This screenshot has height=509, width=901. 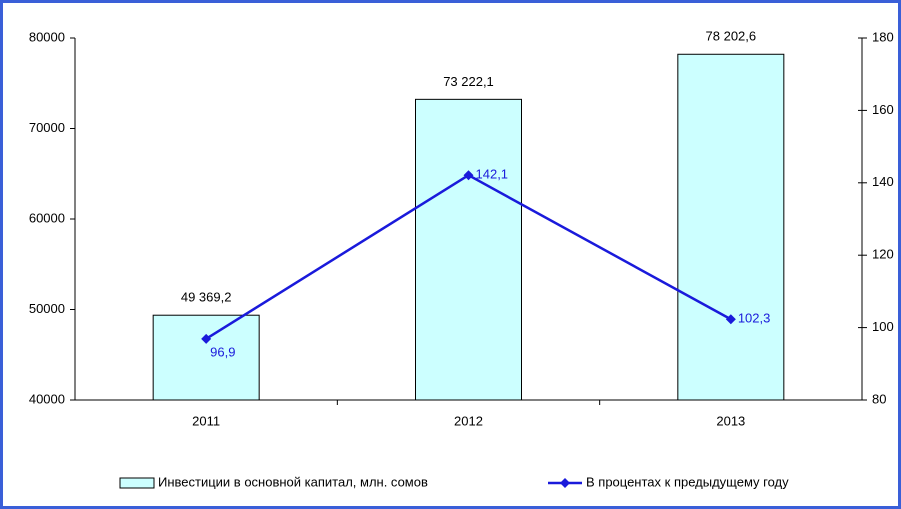 I want to click on y2-tick-label: 100, so click(x=883, y=326).